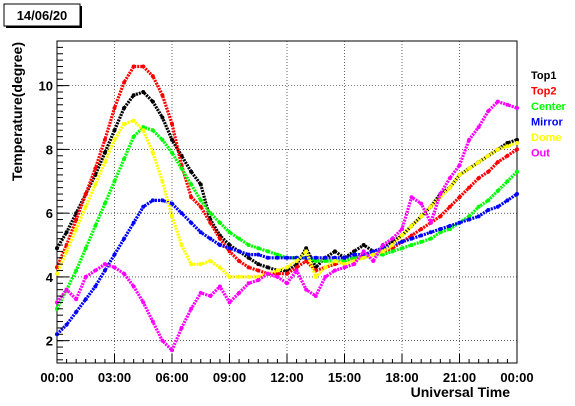  Describe the element at coordinates (49, 149) in the screenshot. I see `y-tick-label: 8` at that location.